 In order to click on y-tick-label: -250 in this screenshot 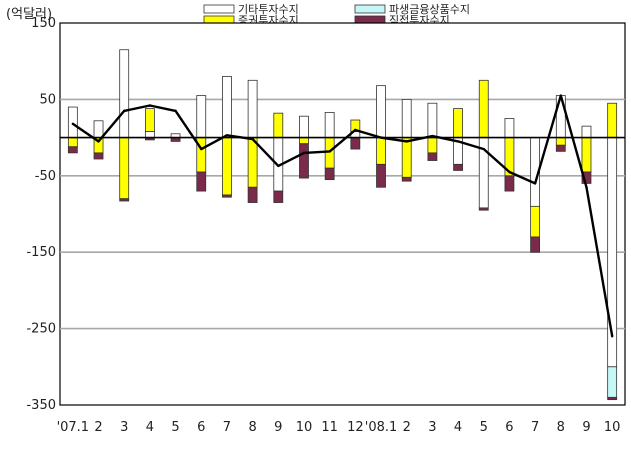, I will do `click(41, 329)`.